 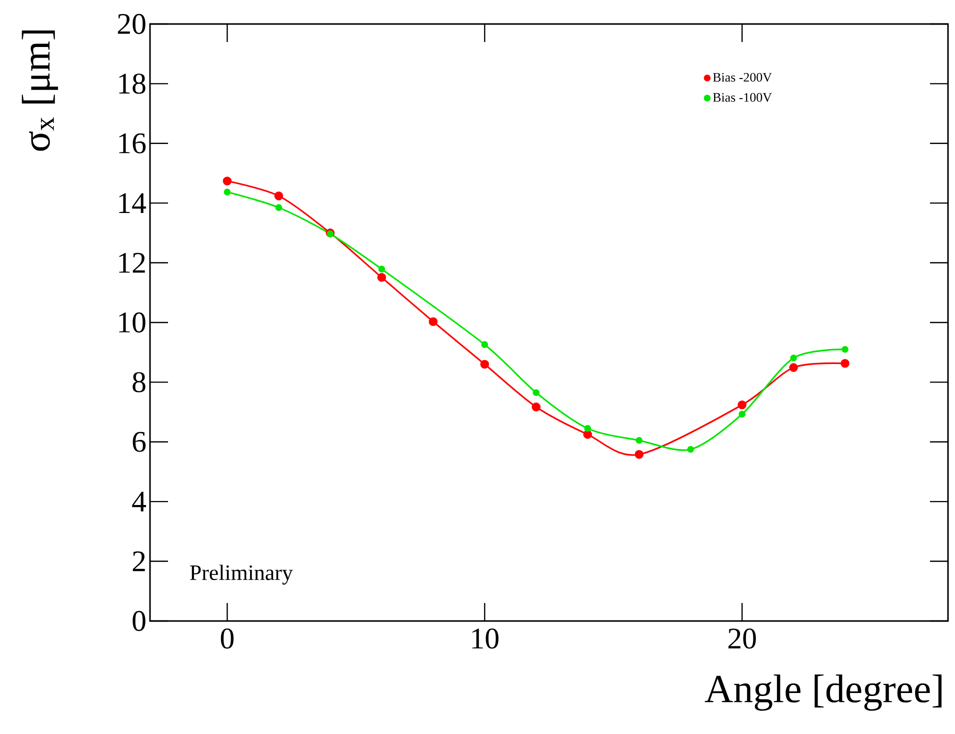 What do you see at coordinates (132, 24) in the screenshot?
I see `y-tick-label: 20` at bounding box center [132, 24].